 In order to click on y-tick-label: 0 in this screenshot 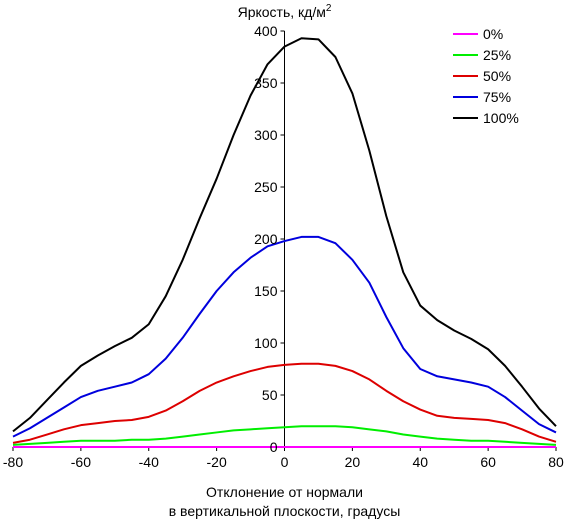, I will do `click(274, 447)`.